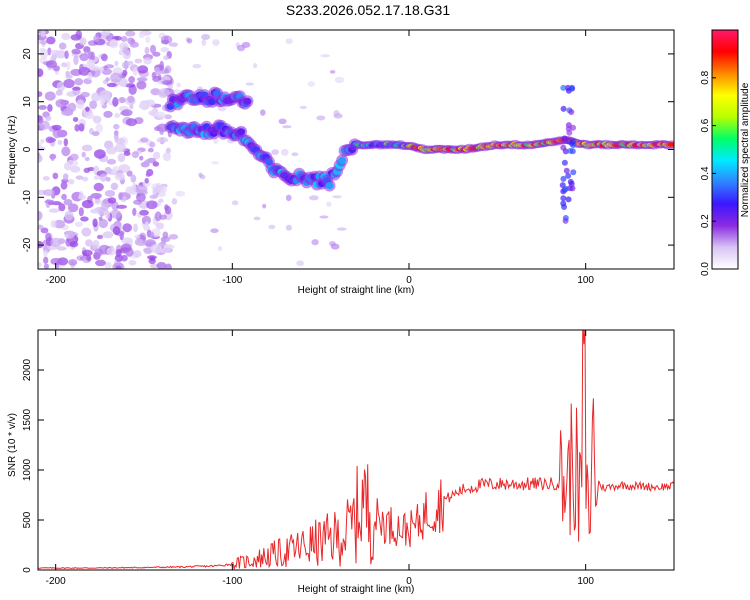  I want to click on y-tick-label: 500, so click(27, 519).